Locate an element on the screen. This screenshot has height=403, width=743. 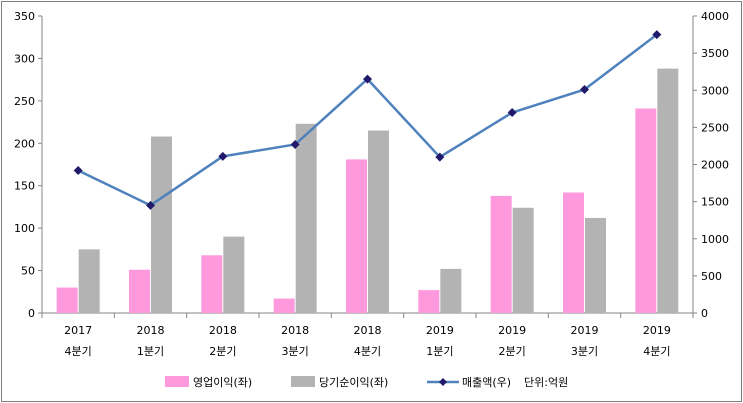
unit-note: 단위:억원 is located at coordinates (546, 382).